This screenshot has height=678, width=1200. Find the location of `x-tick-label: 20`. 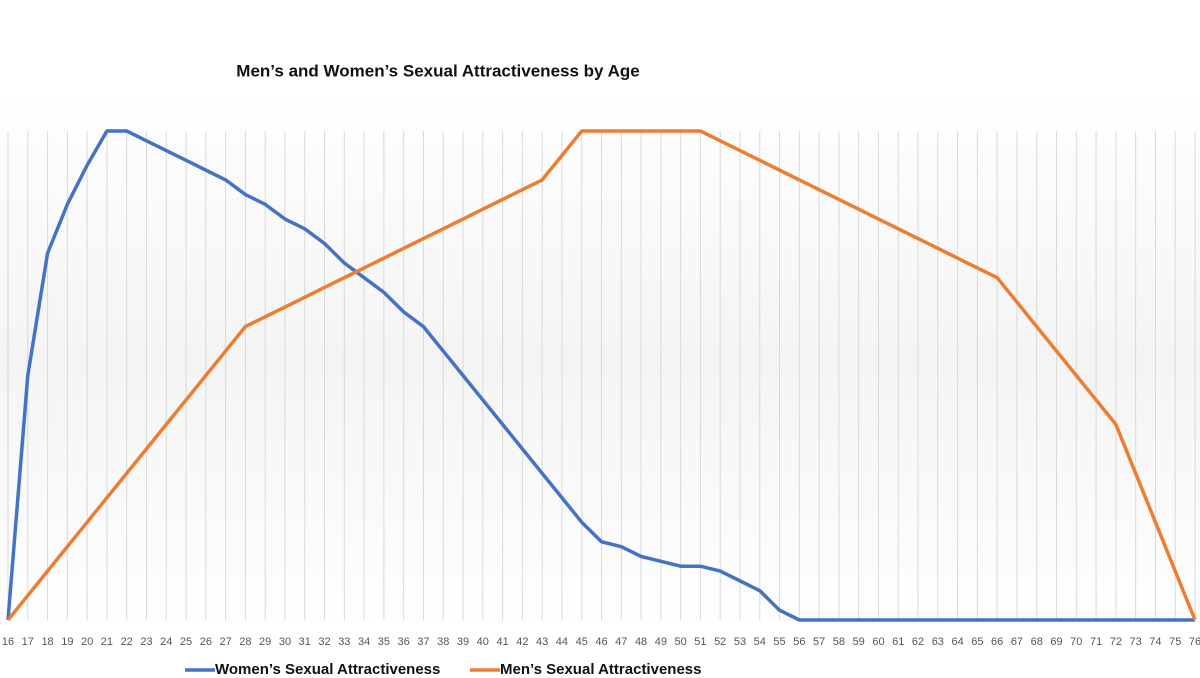

x-tick-label: 20 is located at coordinates (87, 642).